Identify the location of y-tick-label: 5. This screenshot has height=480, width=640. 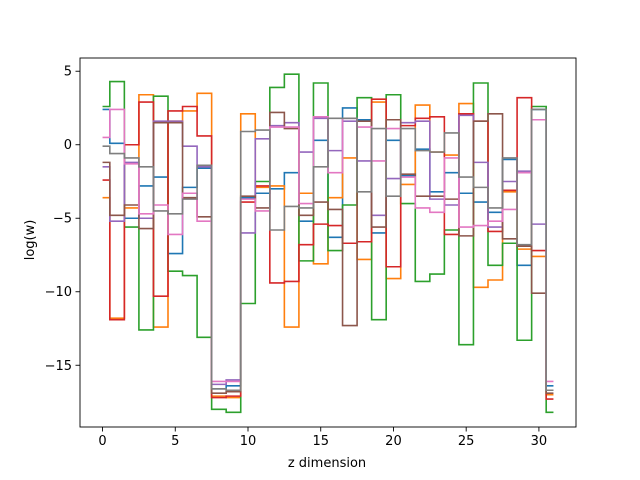
(68, 72).